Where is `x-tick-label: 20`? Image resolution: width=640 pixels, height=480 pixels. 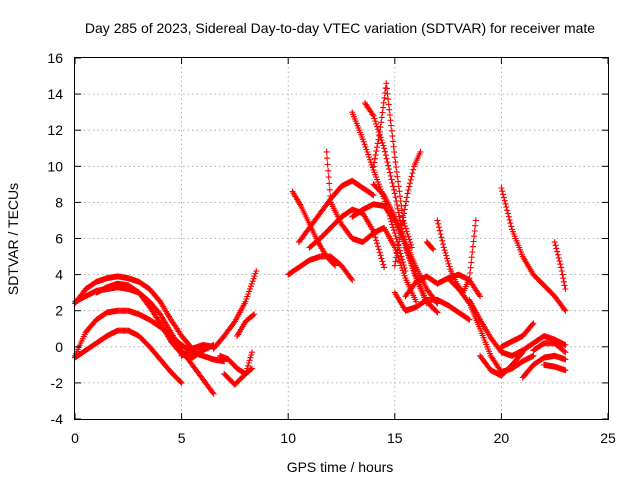 x-tick-label: 20 is located at coordinates (502, 438).